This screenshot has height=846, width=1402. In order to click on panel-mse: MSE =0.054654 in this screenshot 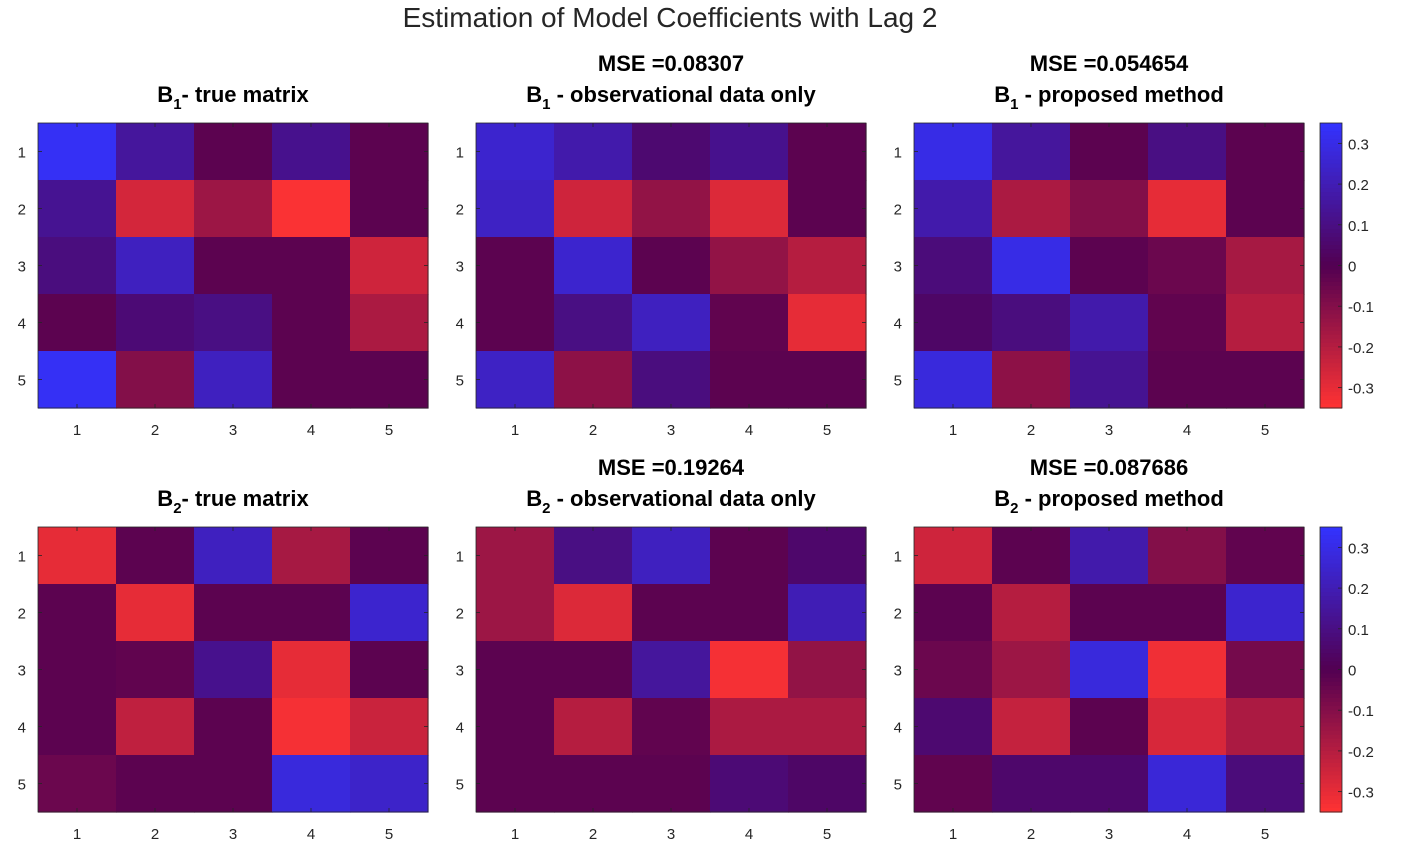, I will do `click(1109, 63)`.